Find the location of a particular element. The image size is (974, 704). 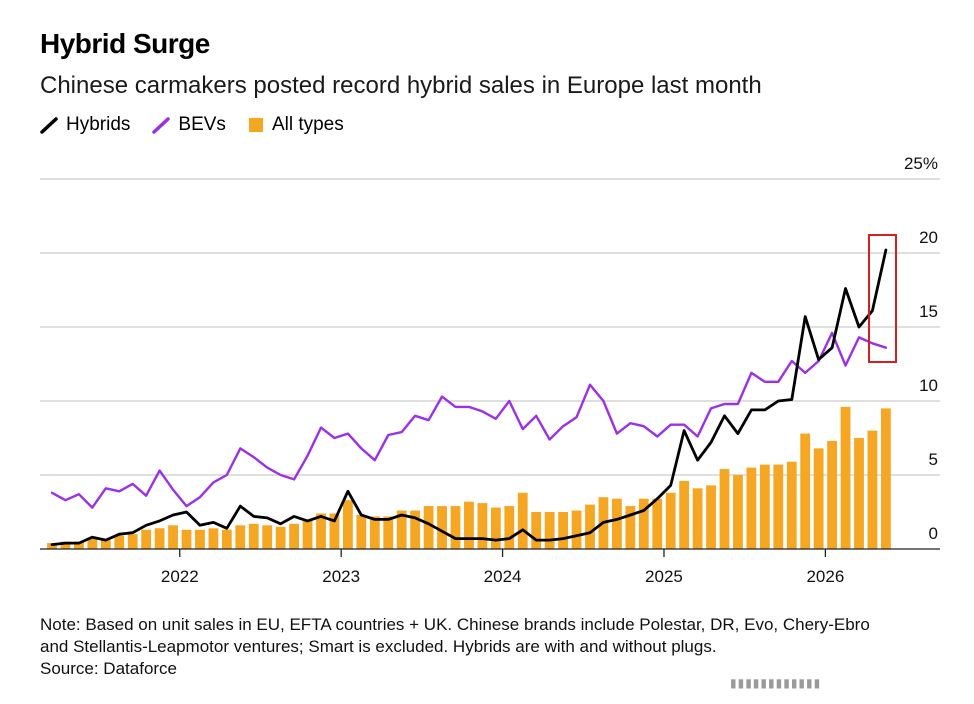

highlight-box is located at coordinates (882, 298).